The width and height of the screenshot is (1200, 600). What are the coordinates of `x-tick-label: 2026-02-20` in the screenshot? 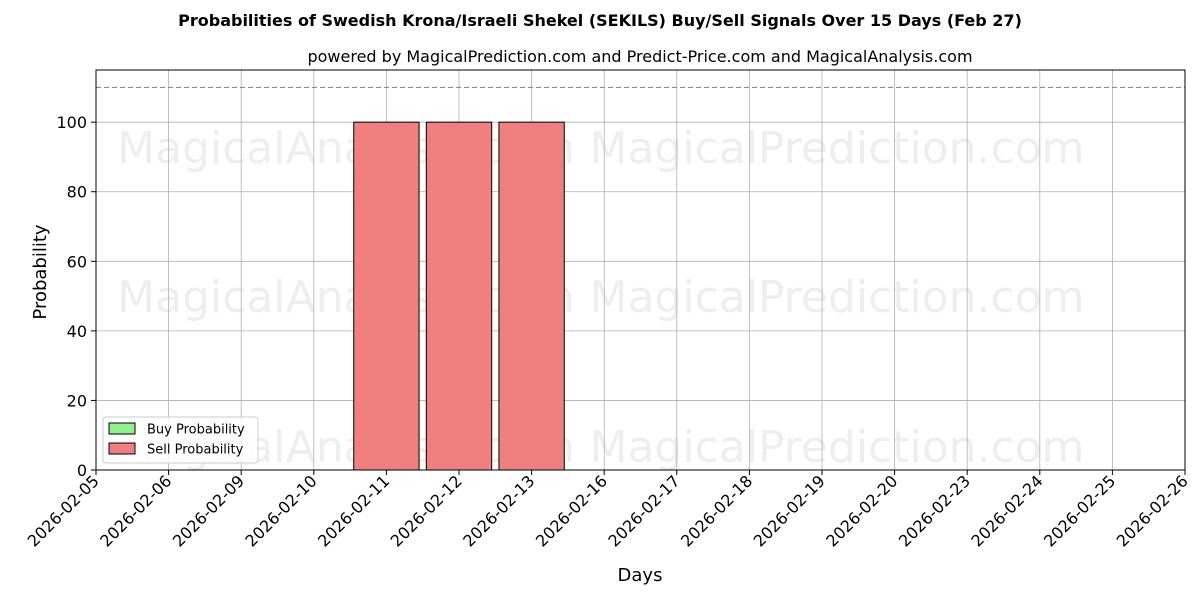 It's located at (861, 510).